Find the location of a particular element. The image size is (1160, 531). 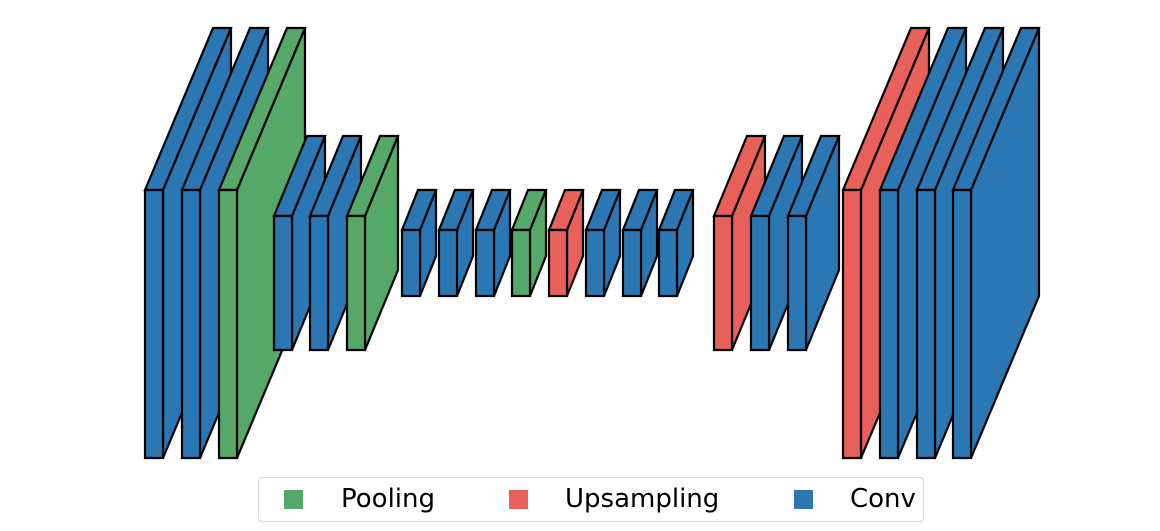

conv-legend-swatch is located at coordinates (803, 499).